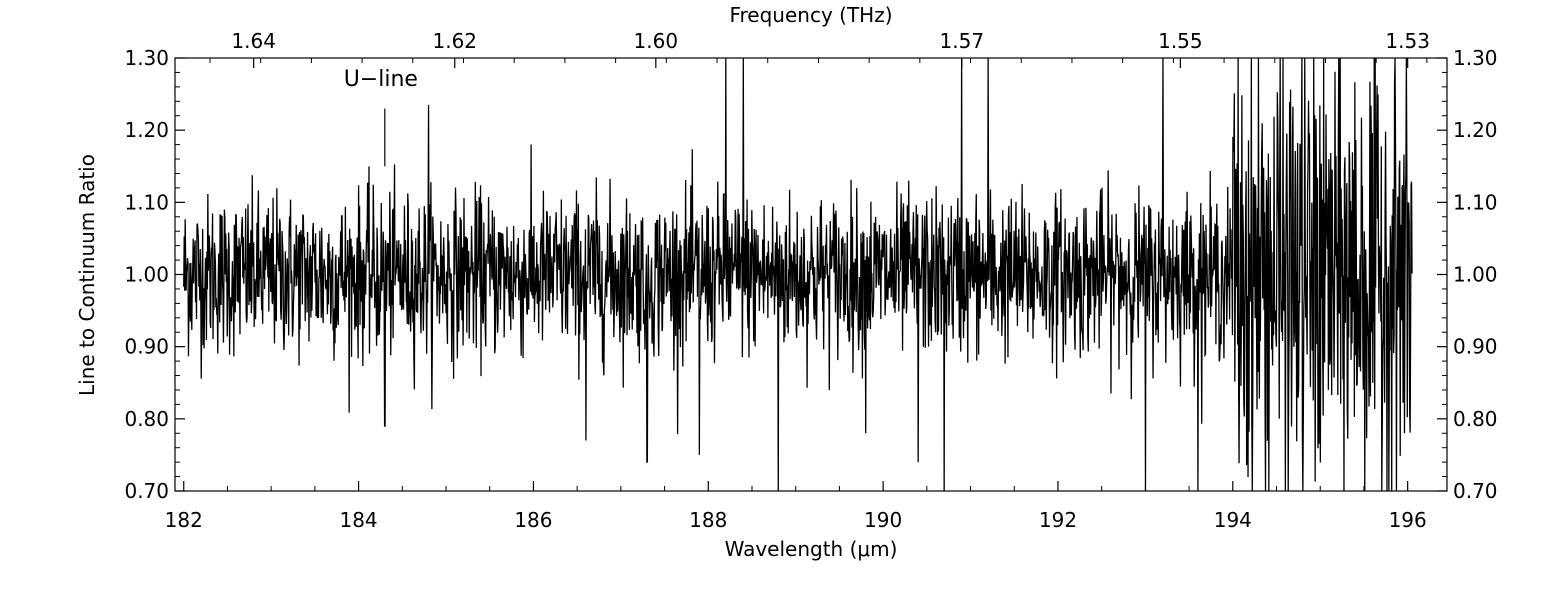  I want to click on bottom-x-axis: 182 184 186 188 190 192 194 196, so click(796, 506).